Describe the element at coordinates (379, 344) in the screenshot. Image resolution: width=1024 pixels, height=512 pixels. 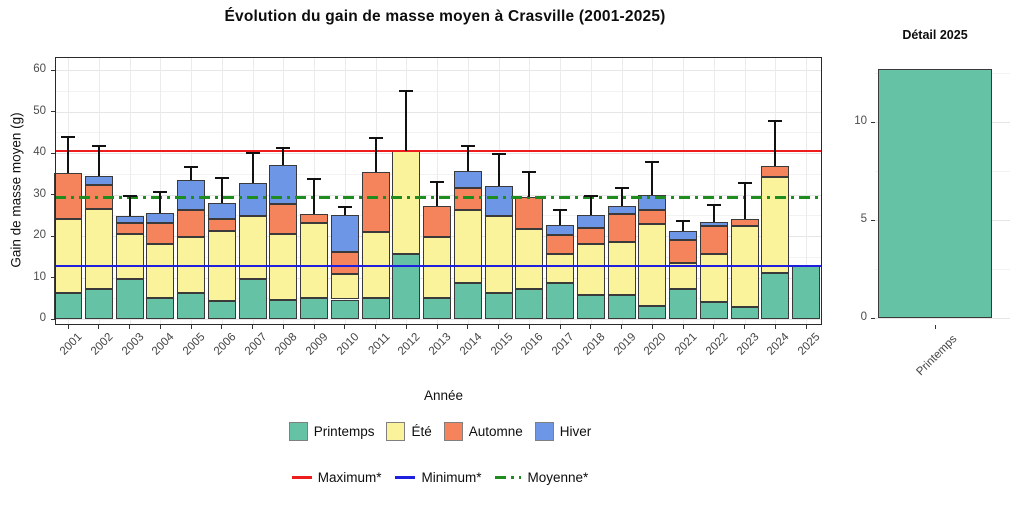
I see `x-tick-label: 2011` at that location.